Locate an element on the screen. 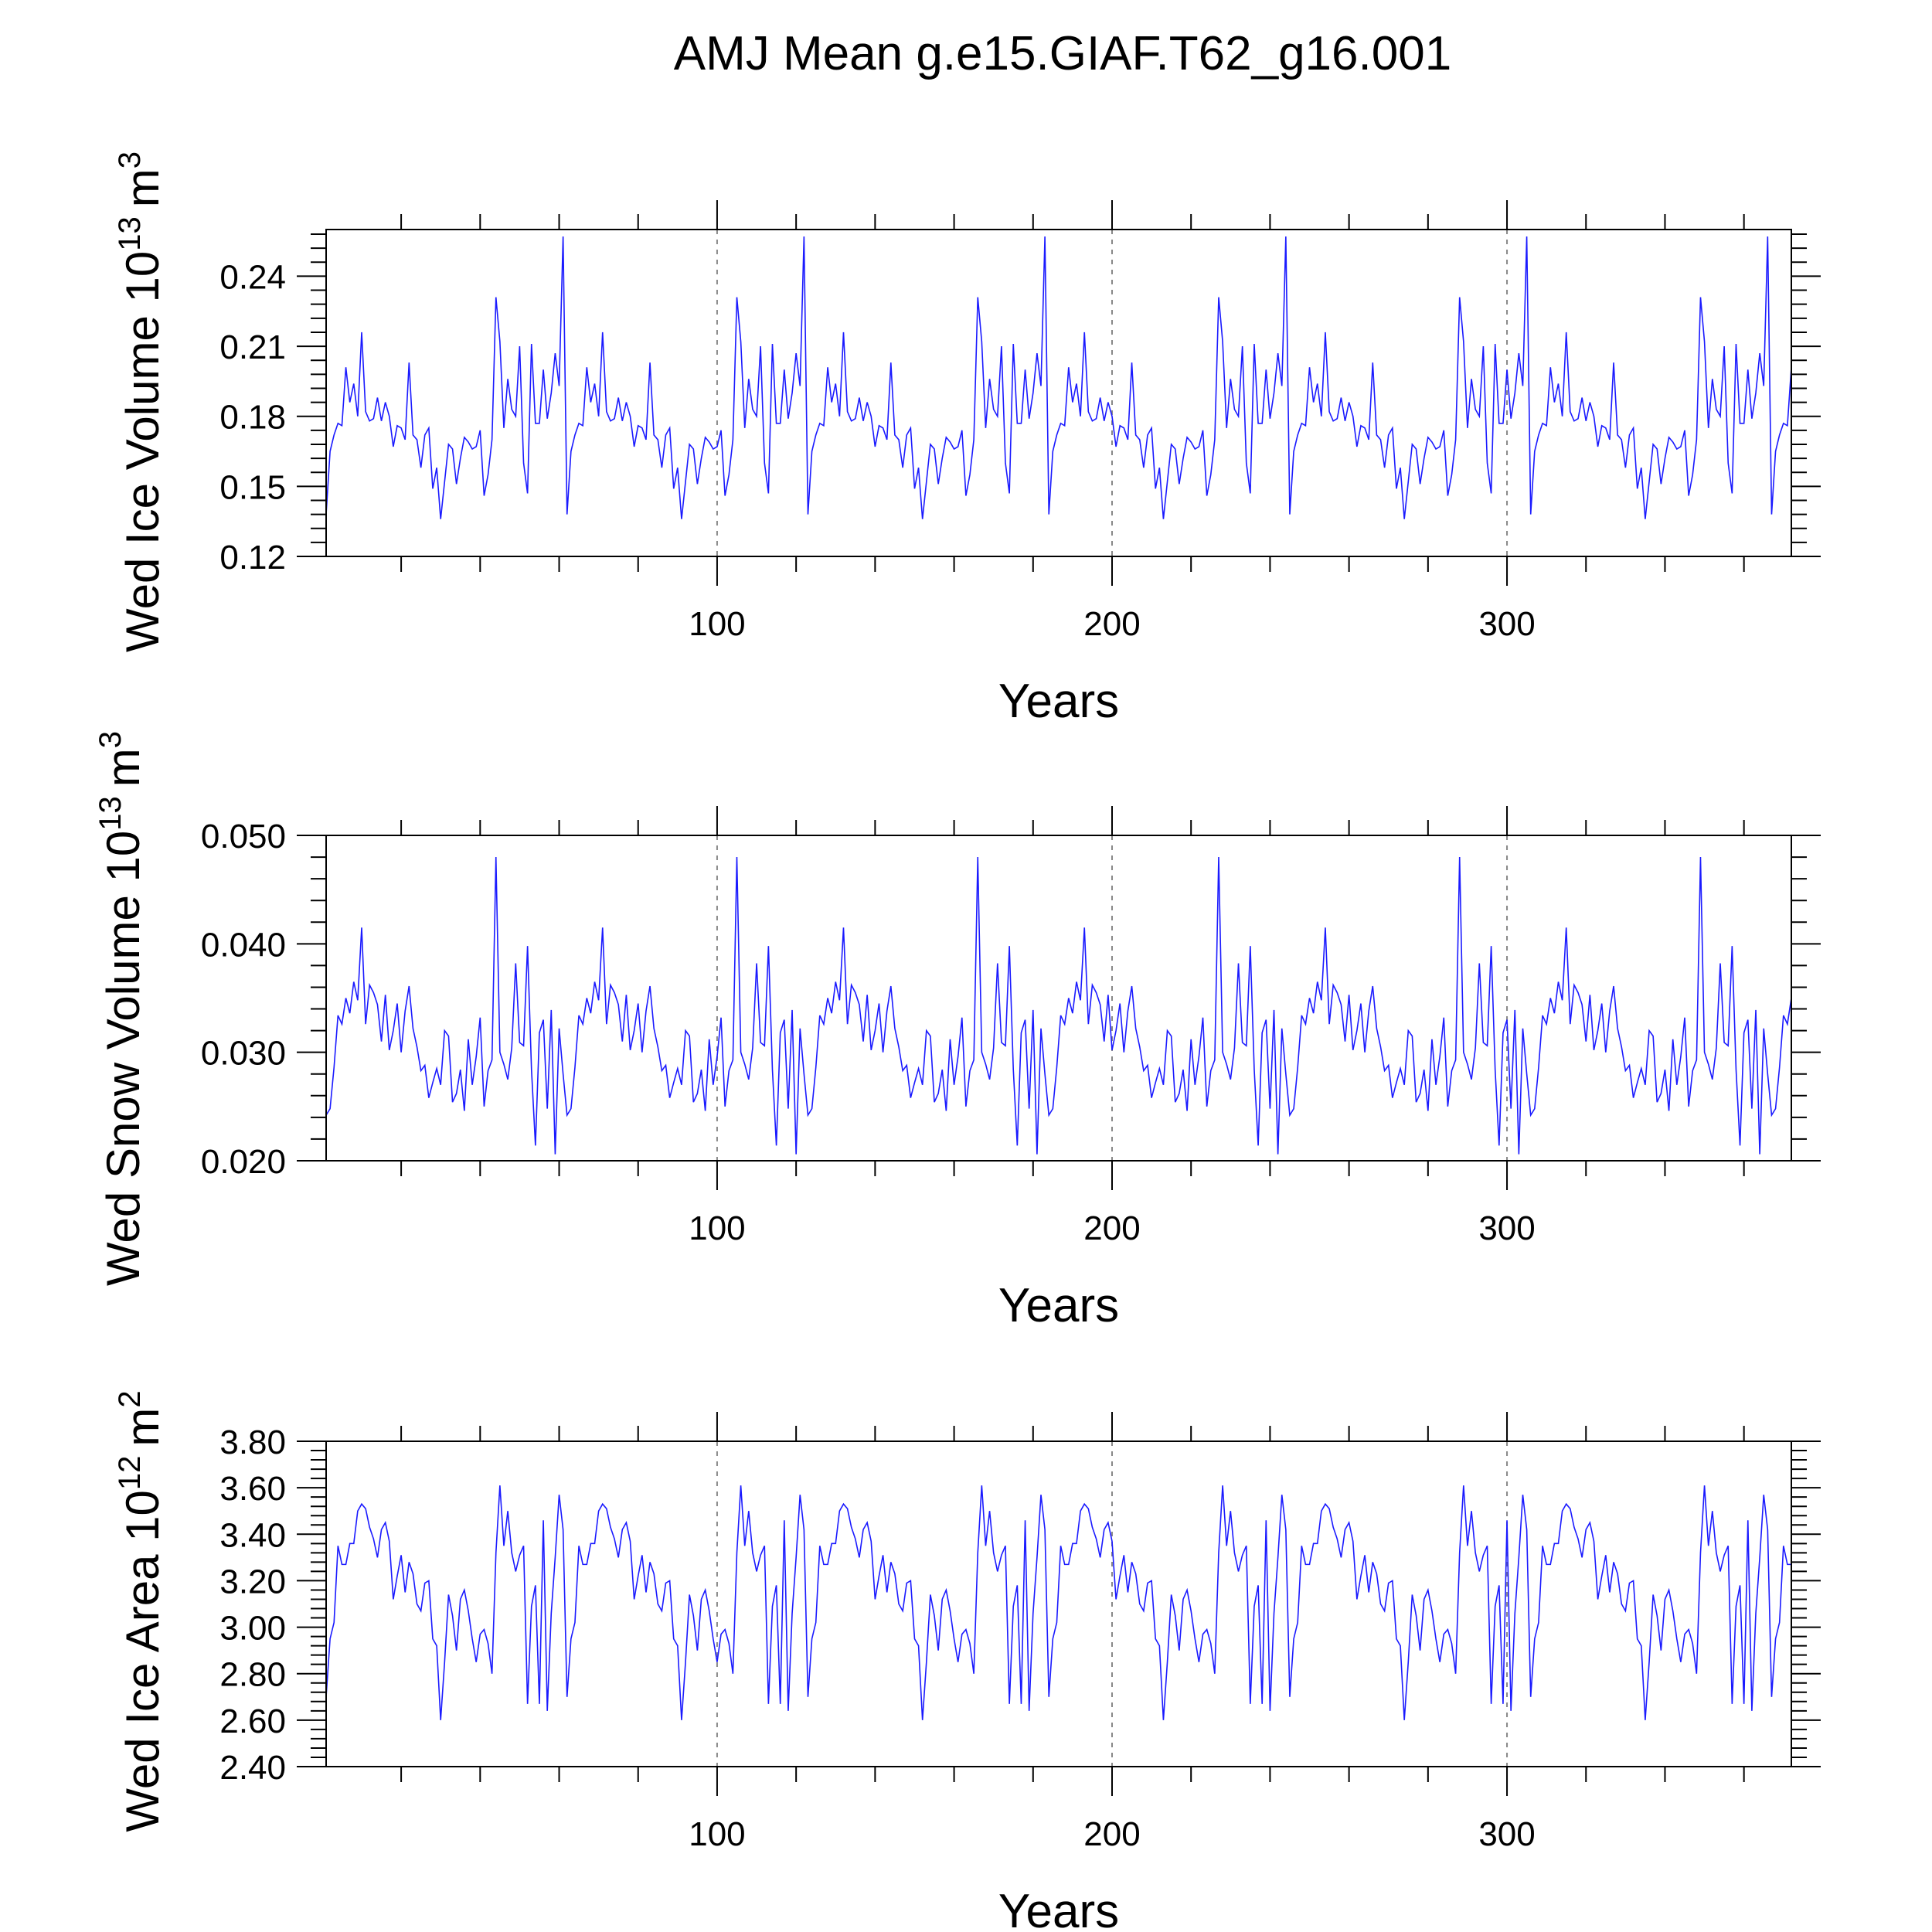 This screenshot has height=1932, width=1932. y-tick-label: 3.80 is located at coordinates (253, 1442).